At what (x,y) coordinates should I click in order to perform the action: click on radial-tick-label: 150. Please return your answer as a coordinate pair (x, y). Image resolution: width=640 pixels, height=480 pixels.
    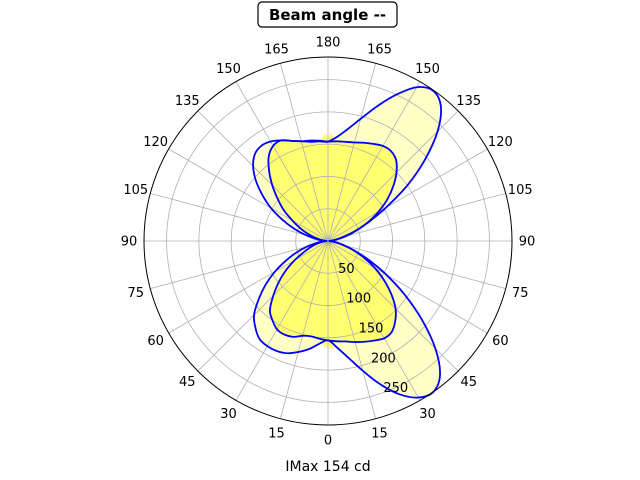
    Looking at the image, I should click on (371, 328).